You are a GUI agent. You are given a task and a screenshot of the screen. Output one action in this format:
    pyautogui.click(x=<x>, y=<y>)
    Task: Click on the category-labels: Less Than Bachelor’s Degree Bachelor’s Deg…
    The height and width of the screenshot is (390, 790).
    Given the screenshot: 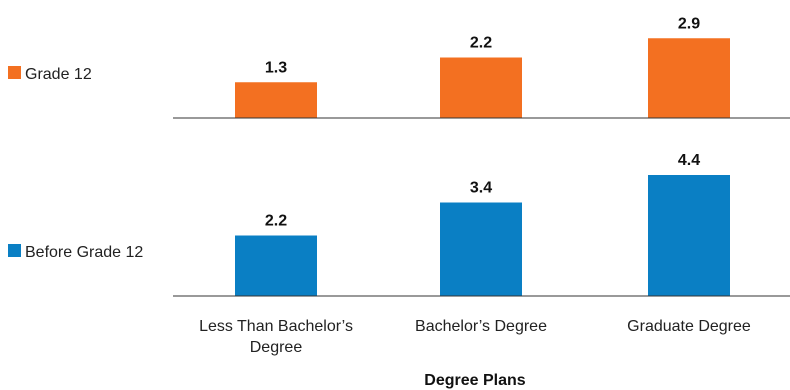 What is the action you would take?
    pyautogui.click(x=475, y=337)
    